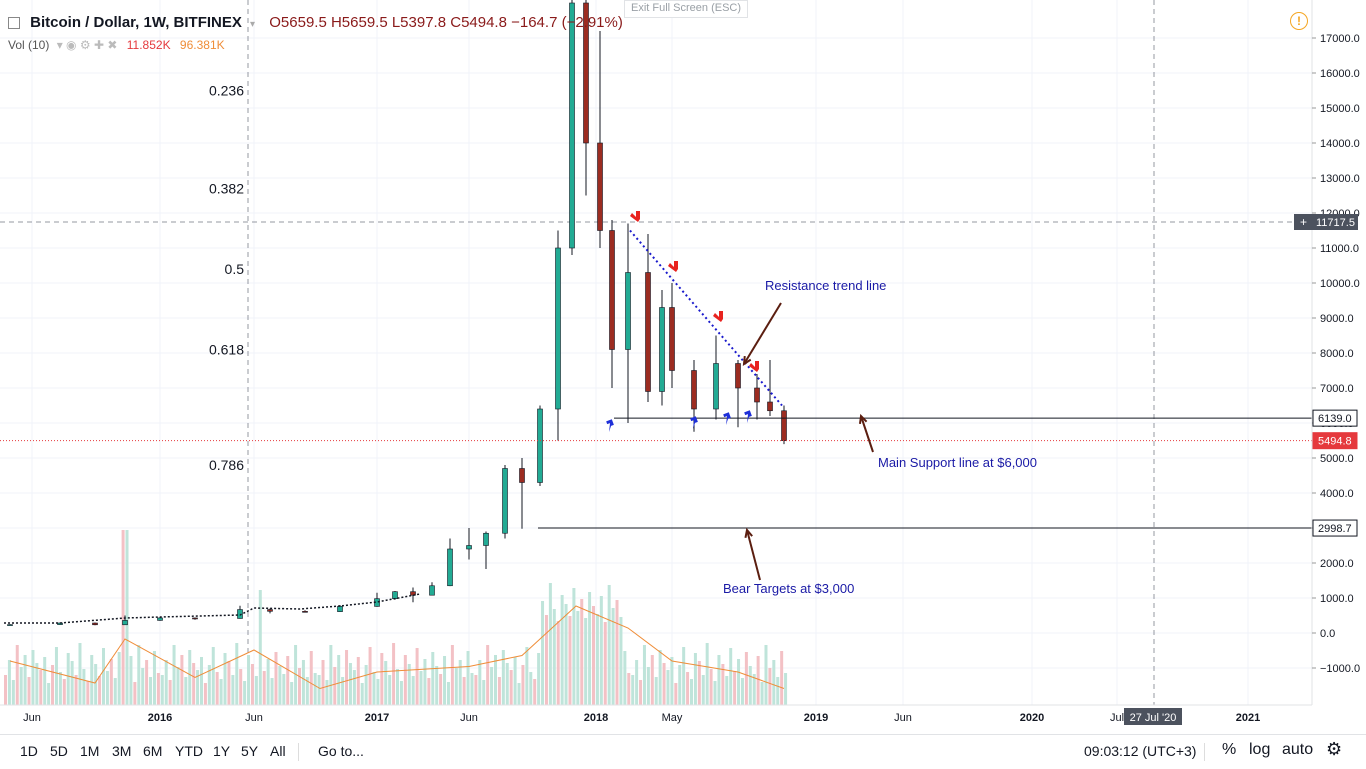 The image size is (1366, 769). Describe the element at coordinates (136, 22) in the screenshot. I see `symbol-title: Bitcoin / Dollar, 1W, BITFINEX` at that location.